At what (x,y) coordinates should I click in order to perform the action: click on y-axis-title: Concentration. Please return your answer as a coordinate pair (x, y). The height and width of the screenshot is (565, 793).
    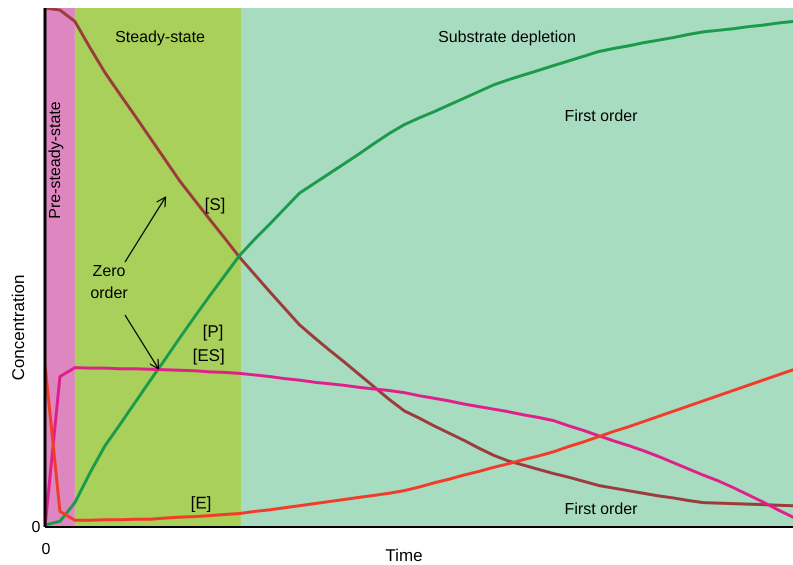
    Looking at the image, I should click on (18, 327).